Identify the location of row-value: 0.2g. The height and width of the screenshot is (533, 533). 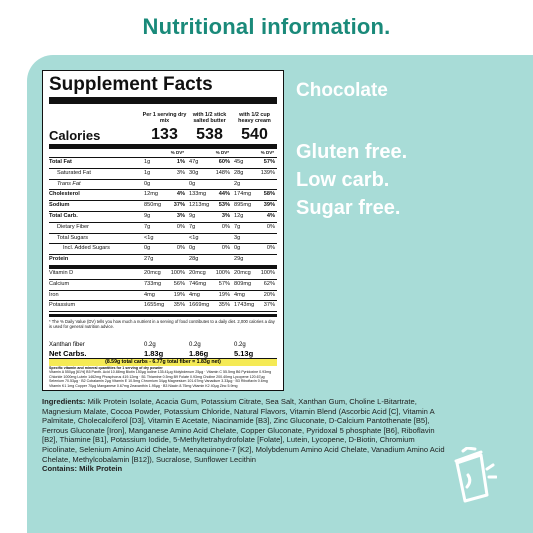
(150, 345).